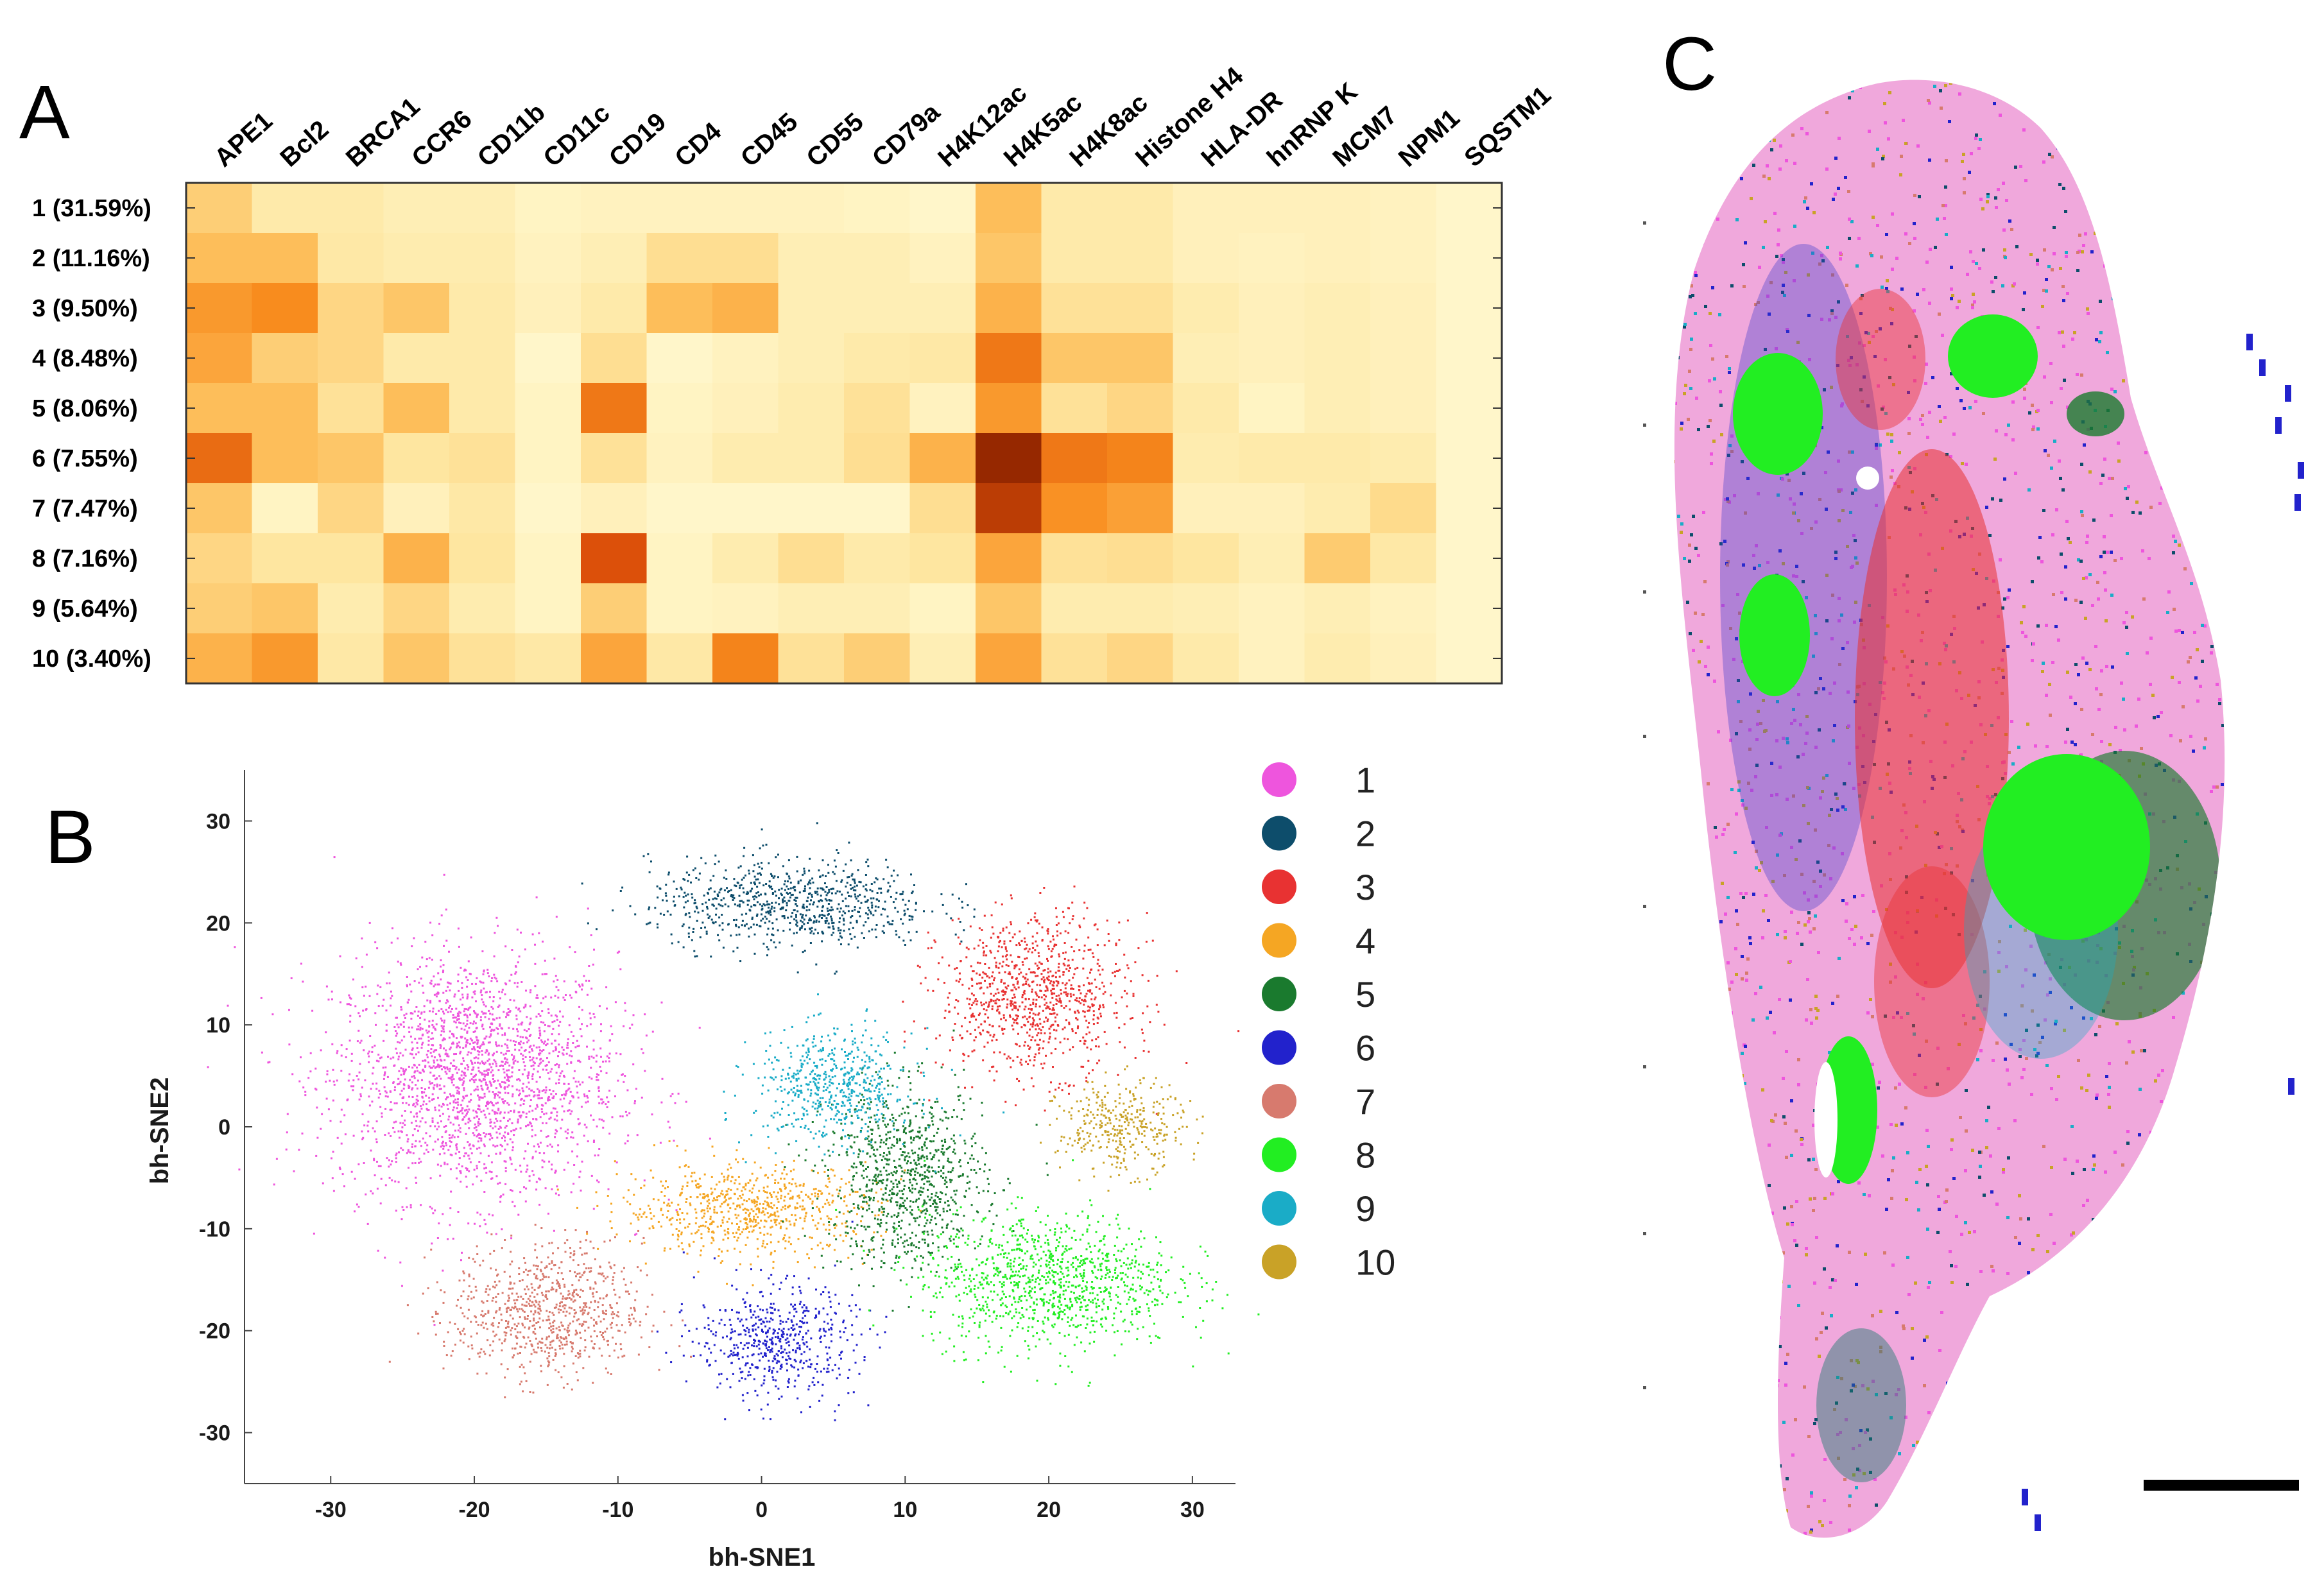  What do you see at coordinates (85, 408) in the screenshot?
I see `heatmap-row-label: 5 (8.06%)` at bounding box center [85, 408].